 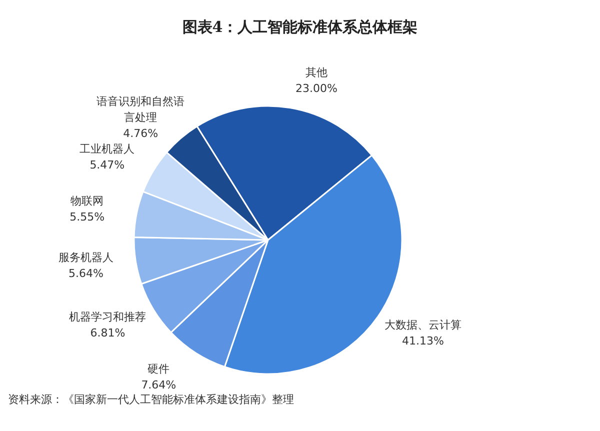 I want to click on slice-label: 大数据、云计算, so click(x=423, y=325).